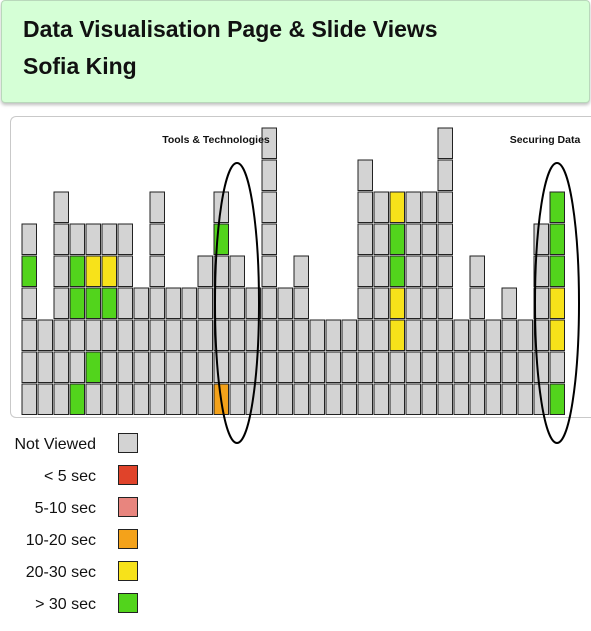 The width and height of the screenshot is (591, 631). I want to click on highlight-ellipse-securing-data, so click(557, 303).